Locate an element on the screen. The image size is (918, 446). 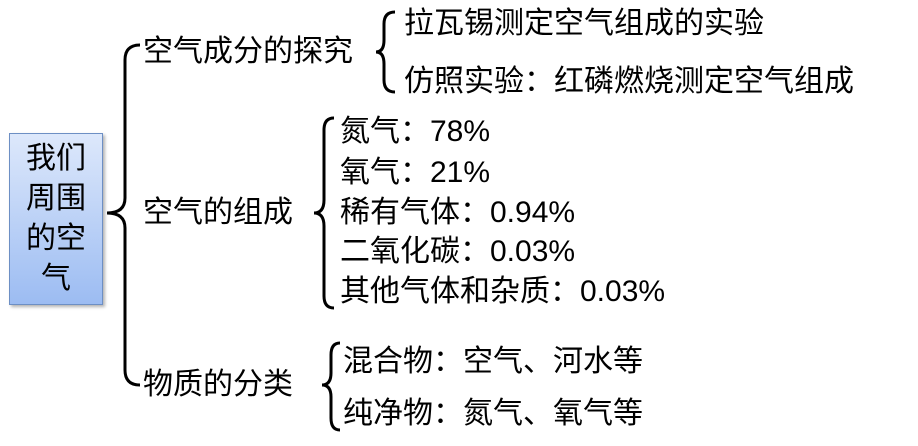
root-node: 我们周围的空气 is located at coordinates (56, 219).